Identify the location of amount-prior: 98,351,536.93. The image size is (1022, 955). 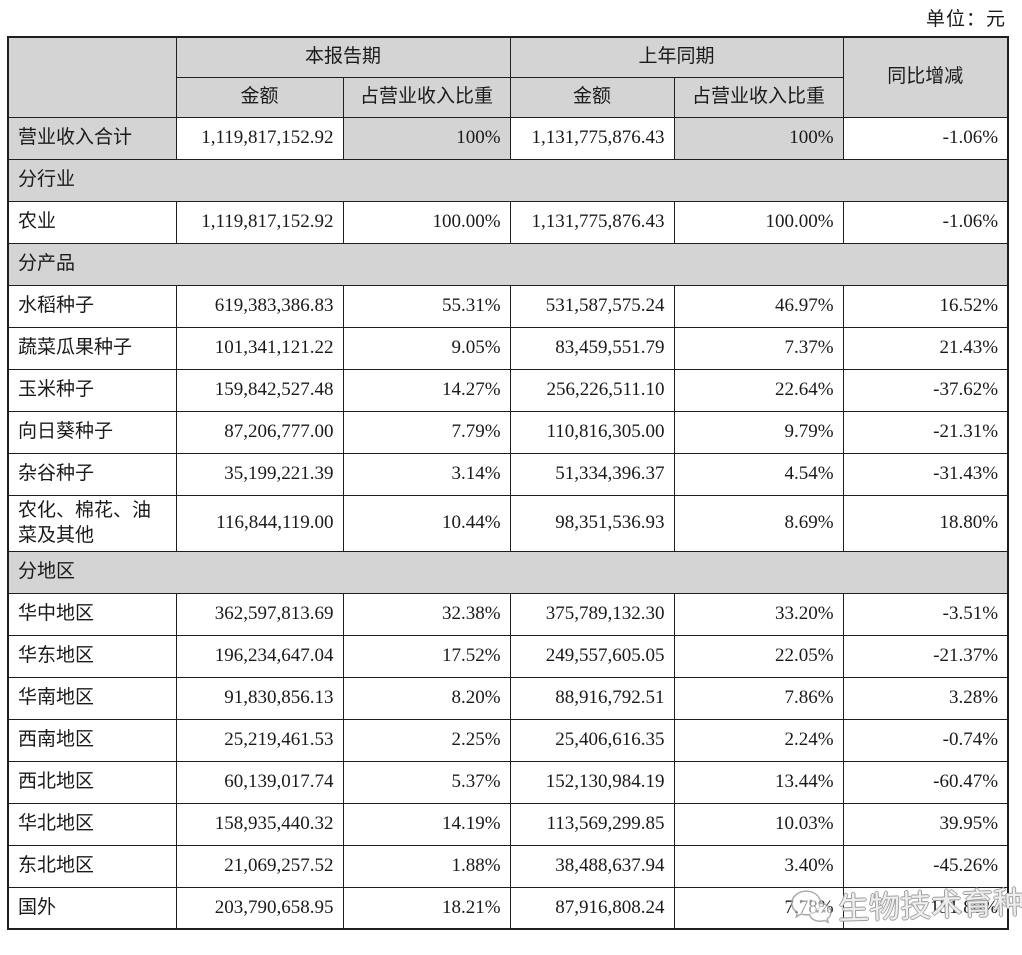
(592, 523).